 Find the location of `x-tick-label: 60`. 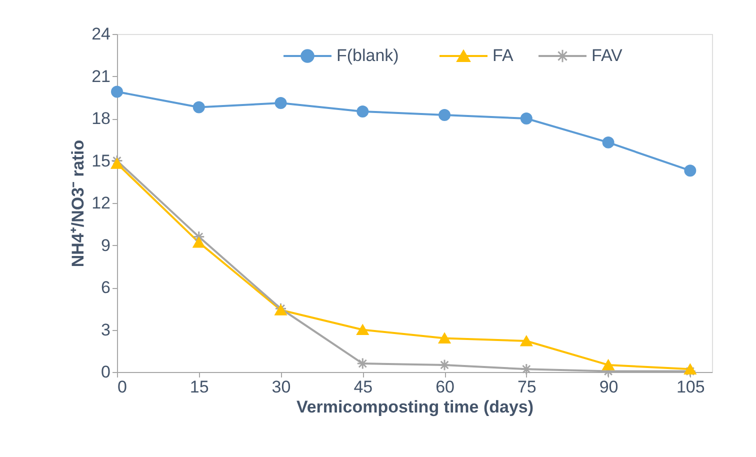

x-tick-label: 60 is located at coordinates (445, 387).